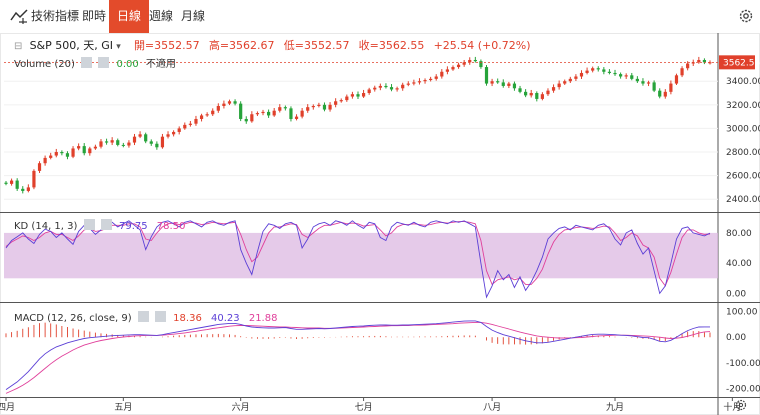 This screenshot has width=760, height=415. I want to click on d-value: 78.50, so click(171, 226).